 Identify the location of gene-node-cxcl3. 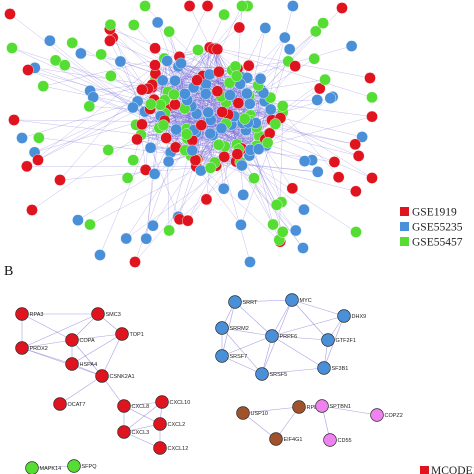
(124, 432).